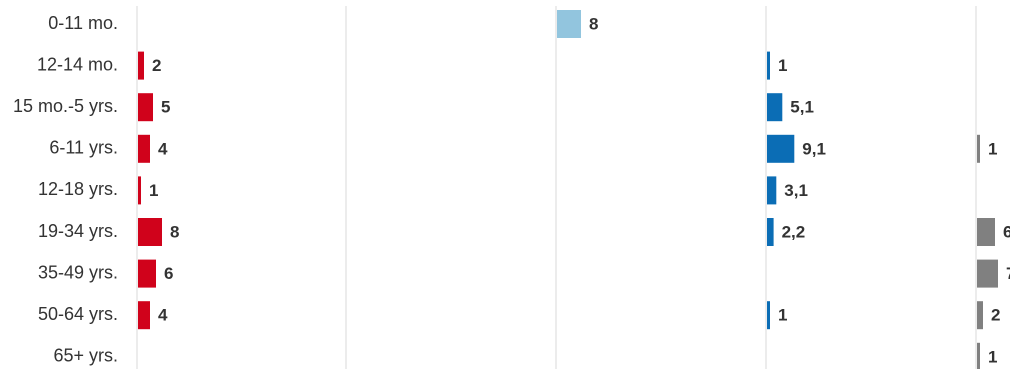  What do you see at coordinates (802, 107) in the screenshot?
I see `data-label: 5,1` at bounding box center [802, 107].